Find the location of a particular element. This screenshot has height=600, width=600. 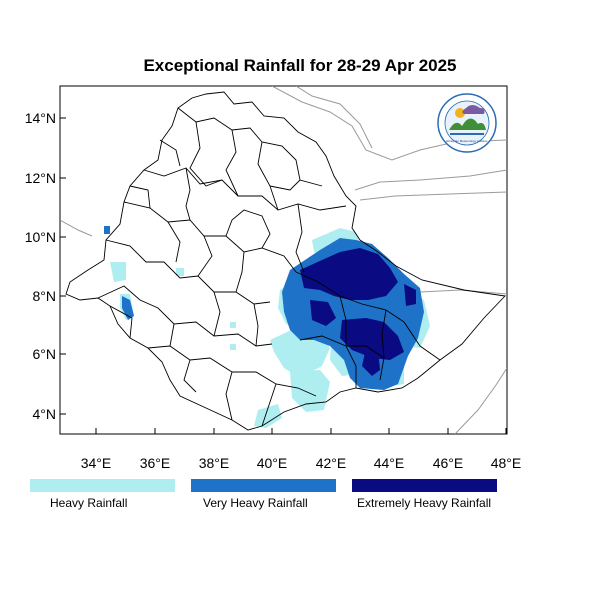

x-tick-label: 46°E is located at coordinates (448, 463).